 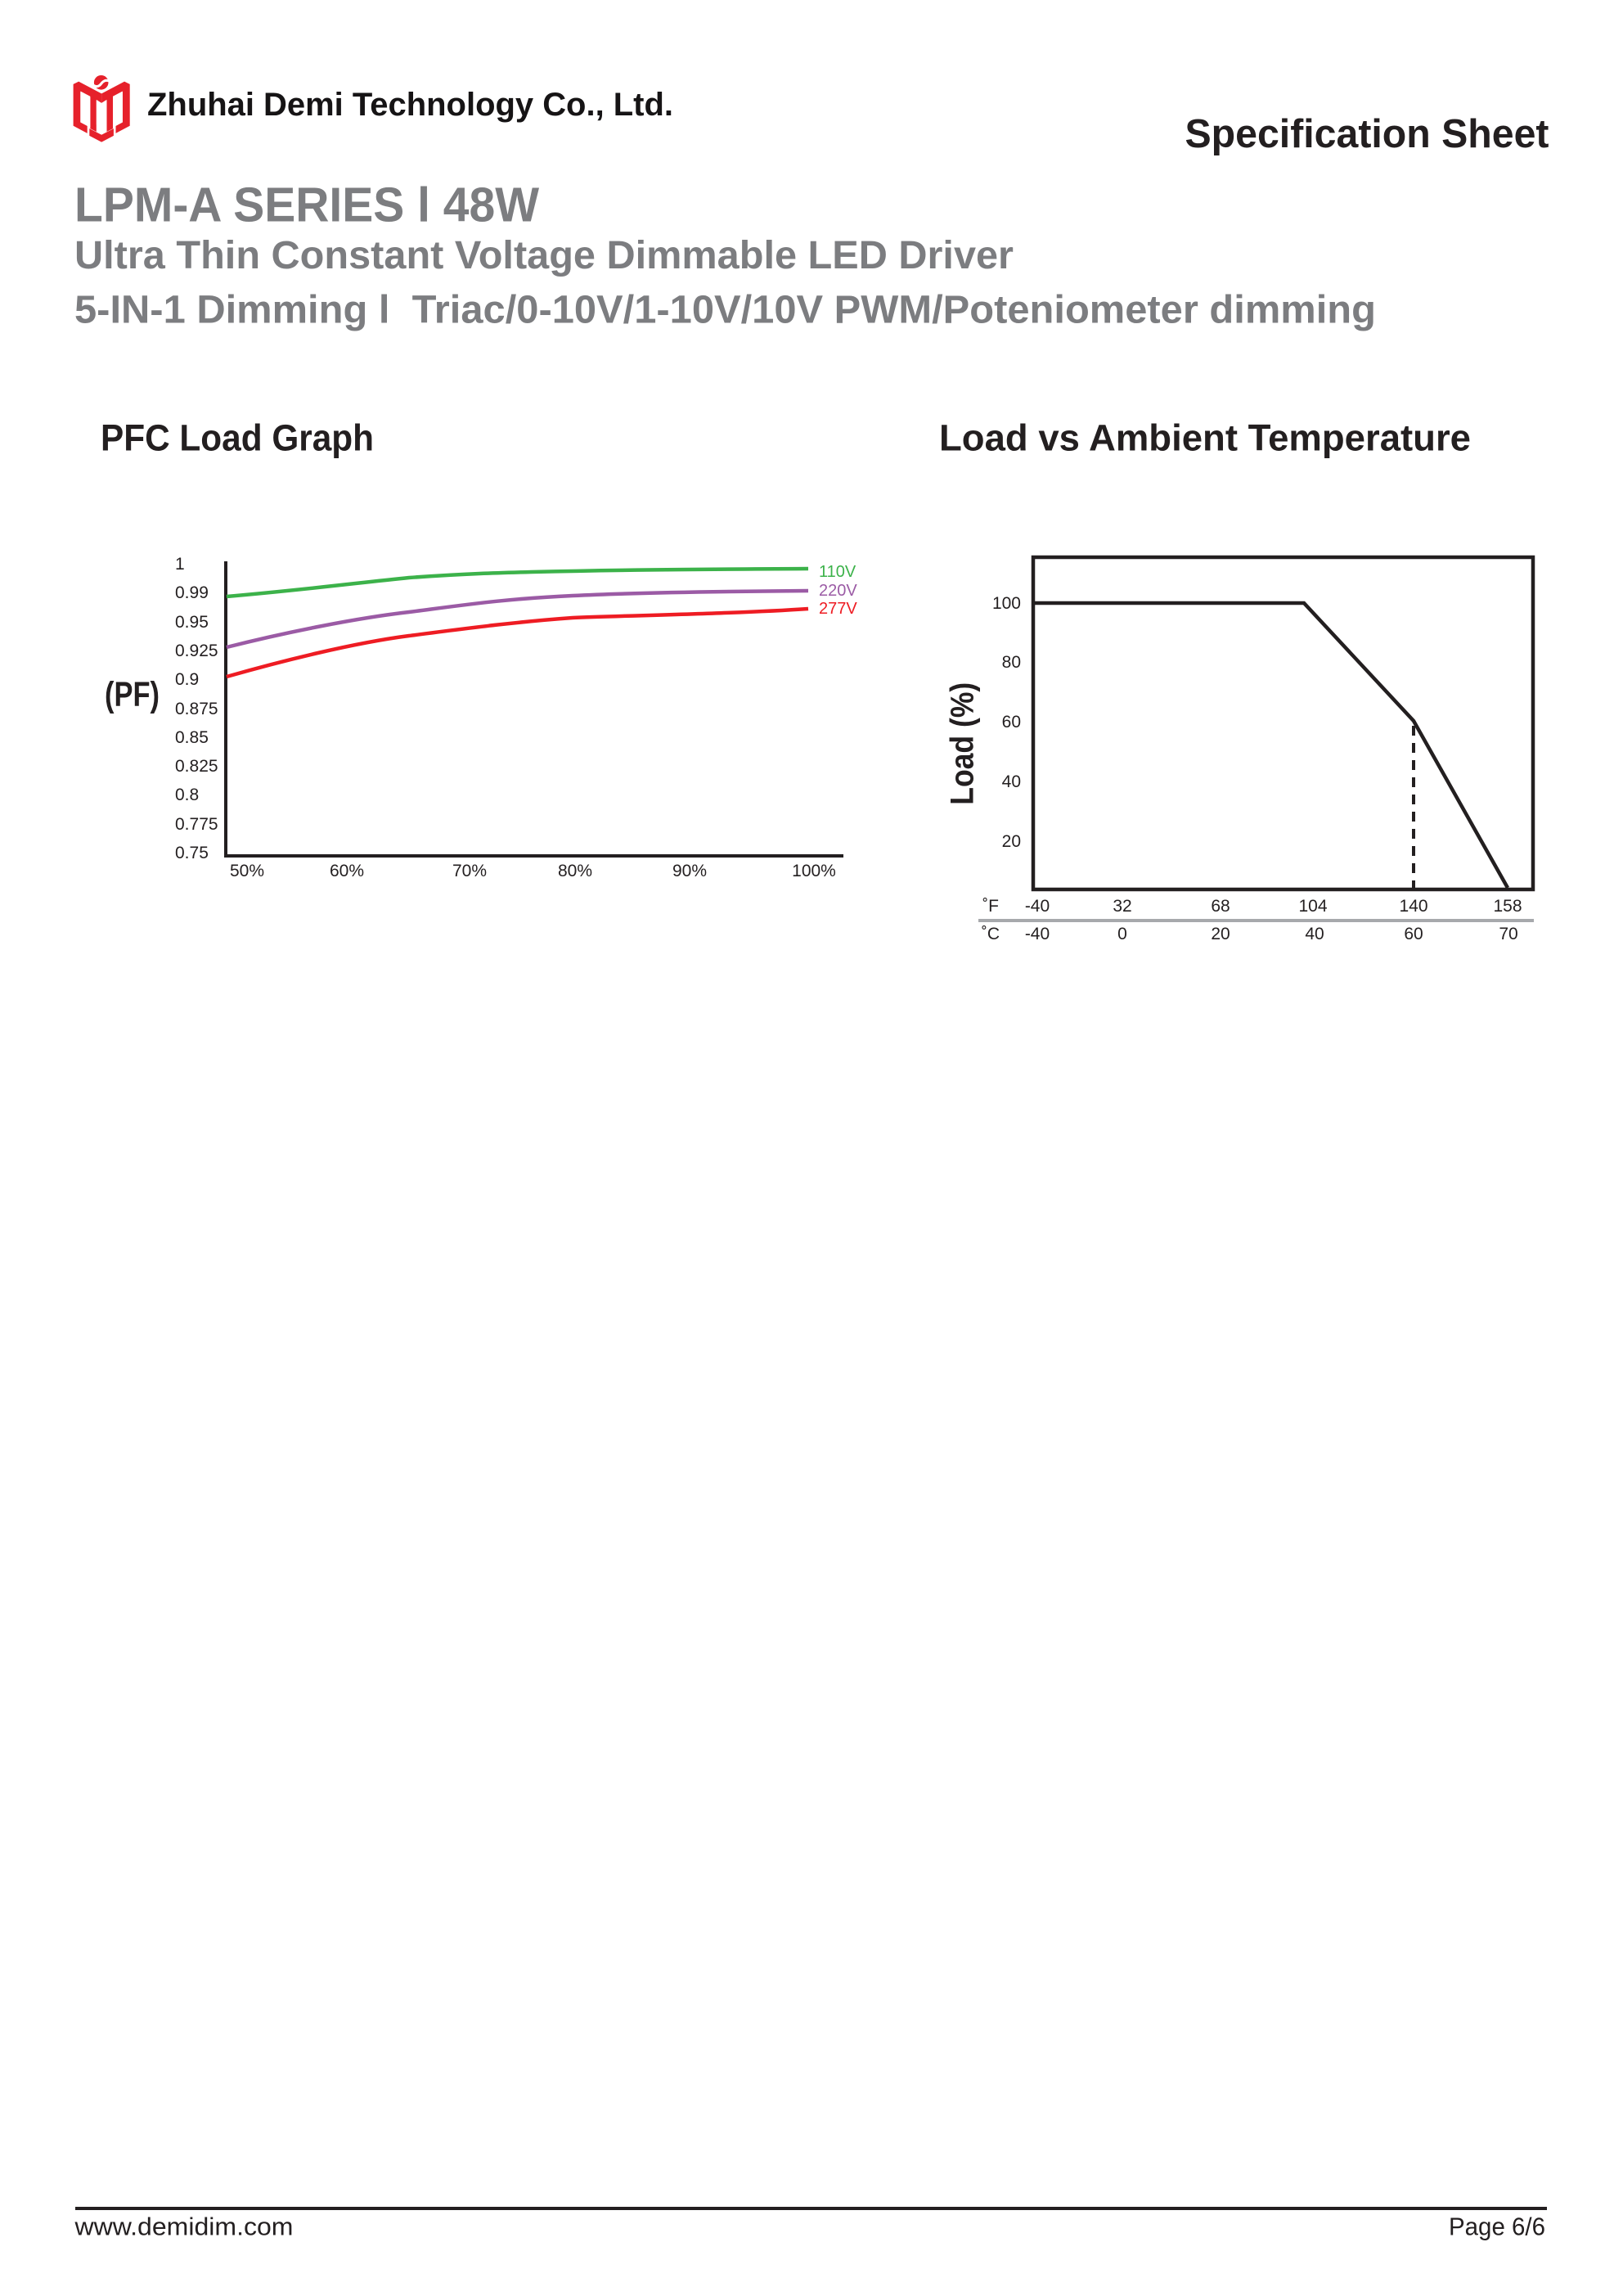 What do you see at coordinates (990, 906) in the screenshot?
I see `svg-text: ˚F` at bounding box center [990, 906].